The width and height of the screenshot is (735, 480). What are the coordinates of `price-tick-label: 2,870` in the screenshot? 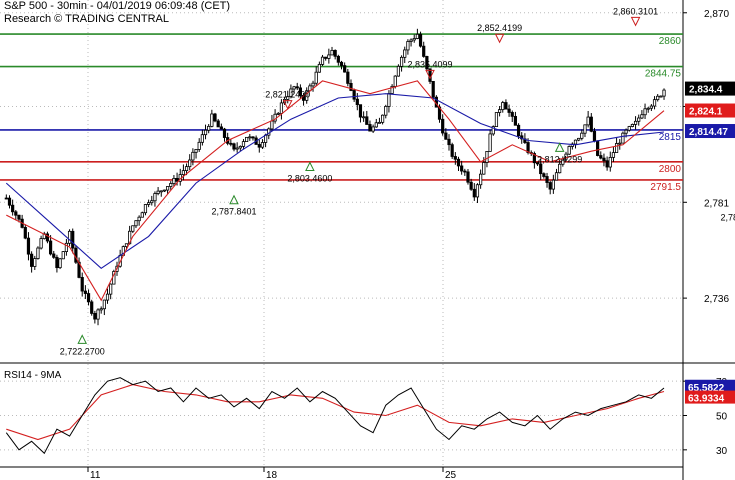 It's located at (716, 14).